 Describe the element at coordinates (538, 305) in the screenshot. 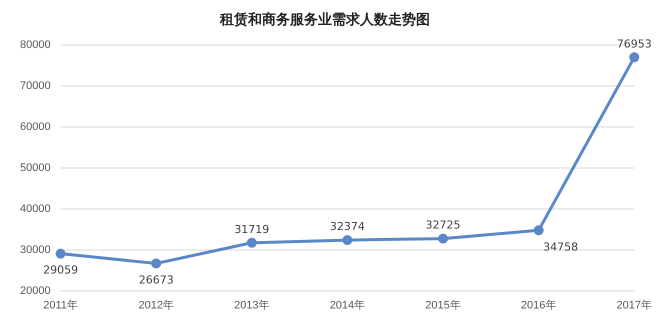

I see `x-tick-label: 2016年` at that location.